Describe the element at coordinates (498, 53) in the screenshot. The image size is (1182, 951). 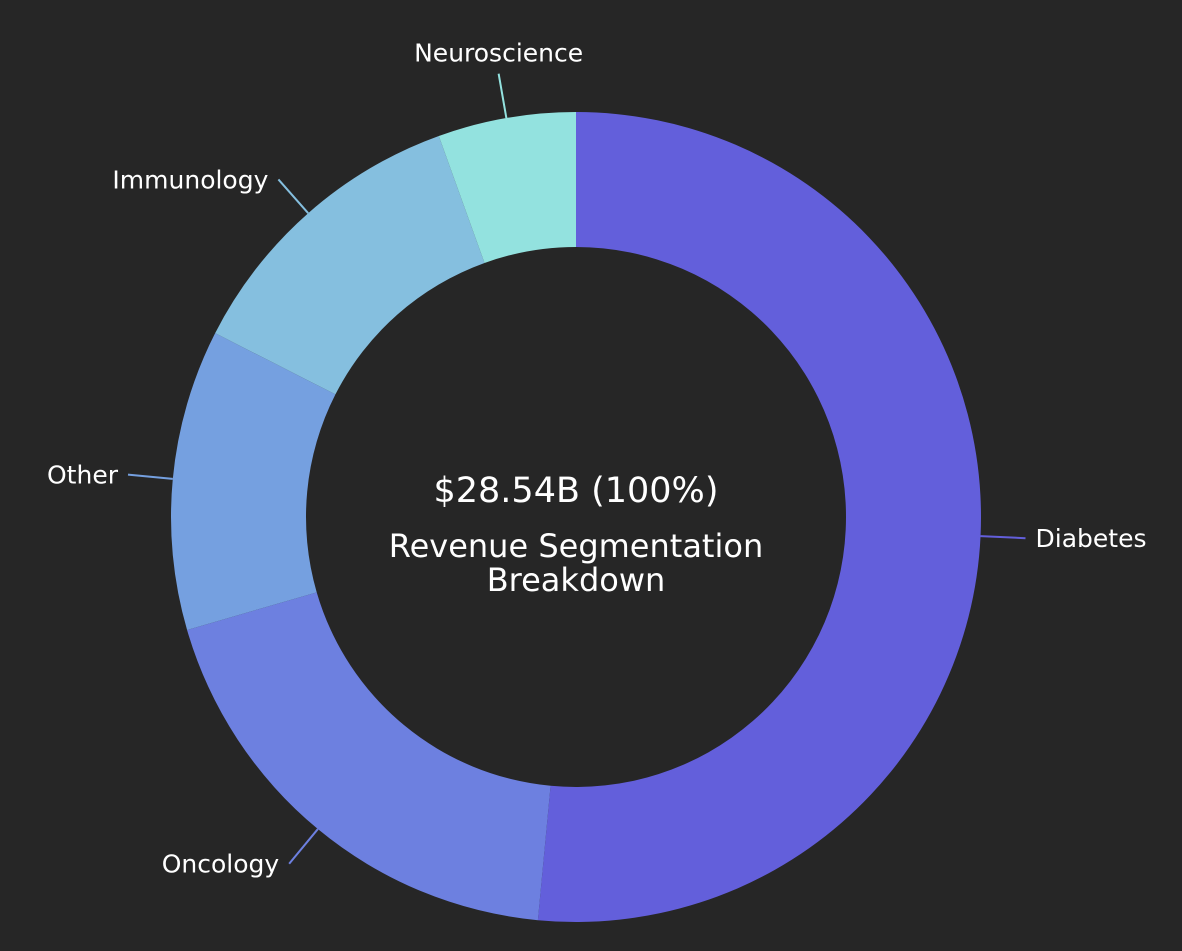
I see `segment-label-neuroscience: Neuroscience` at that location.